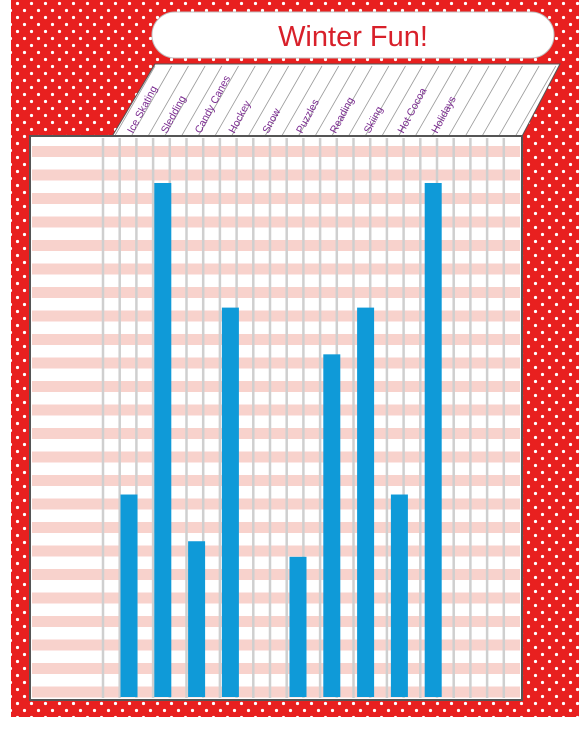 This screenshot has width=579, height=729. What do you see at coordinates (433, 440) in the screenshot?
I see `bar-holidays` at bounding box center [433, 440].